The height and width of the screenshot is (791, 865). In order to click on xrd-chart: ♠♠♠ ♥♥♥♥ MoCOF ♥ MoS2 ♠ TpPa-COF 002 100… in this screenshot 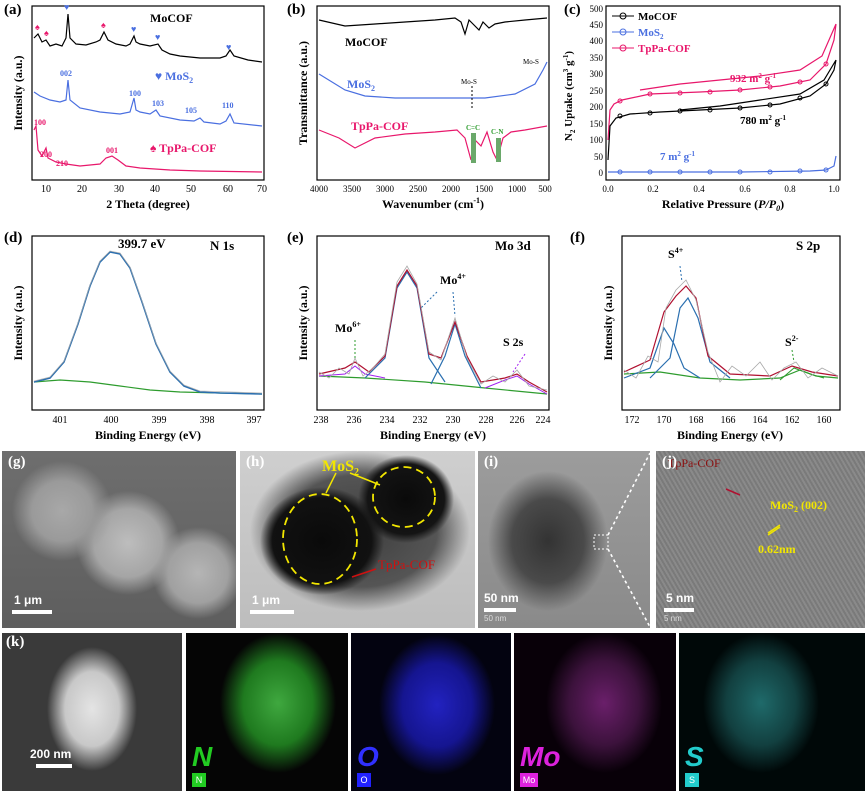, I will do `click(139, 106)`.